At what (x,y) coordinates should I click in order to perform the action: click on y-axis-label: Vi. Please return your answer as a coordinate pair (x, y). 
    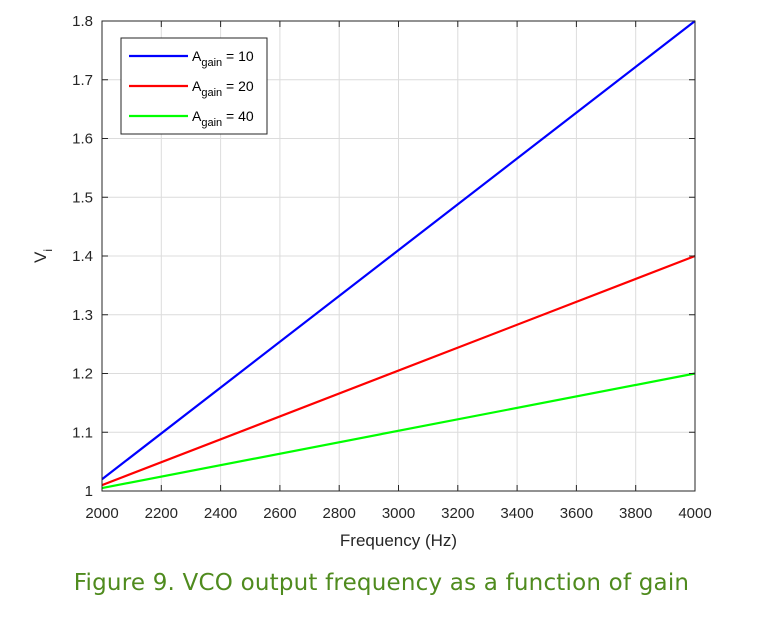
    Looking at the image, I should click on (43, 256).